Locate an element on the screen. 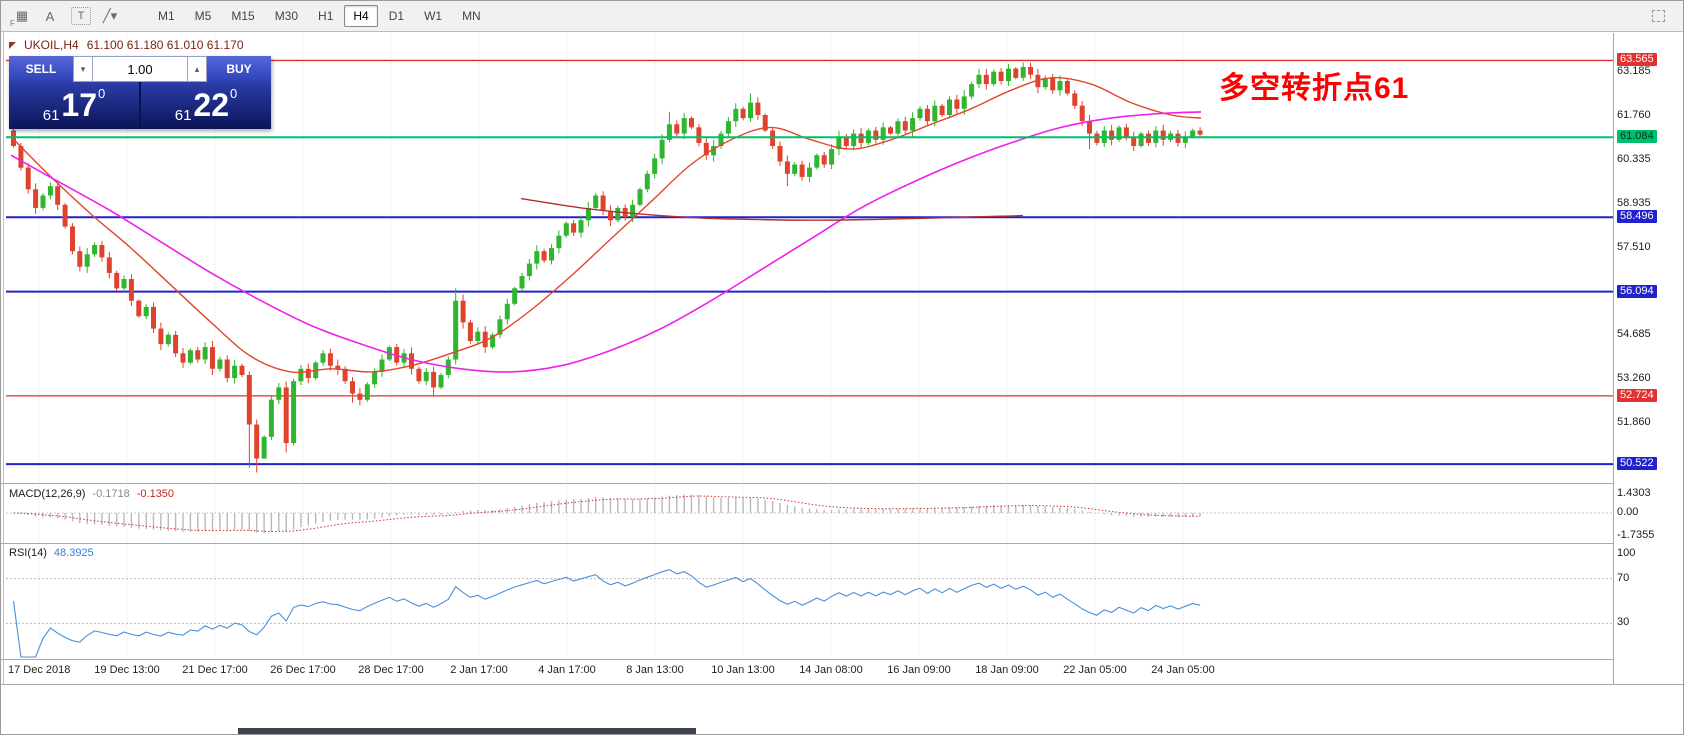 The height and width of the screenshot is (735, 1684). grid-icon: ▦ is located at coordinates (22, 15).